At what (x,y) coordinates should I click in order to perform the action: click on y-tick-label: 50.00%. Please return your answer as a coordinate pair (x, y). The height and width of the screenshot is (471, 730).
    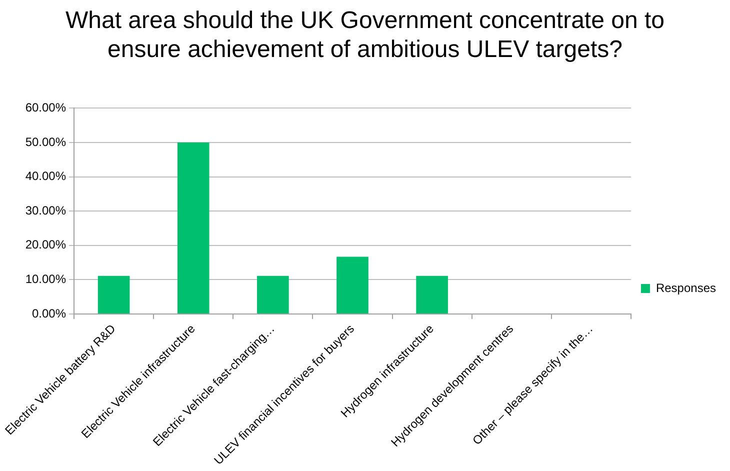
    Looking at the image, I should click on (45, 141).